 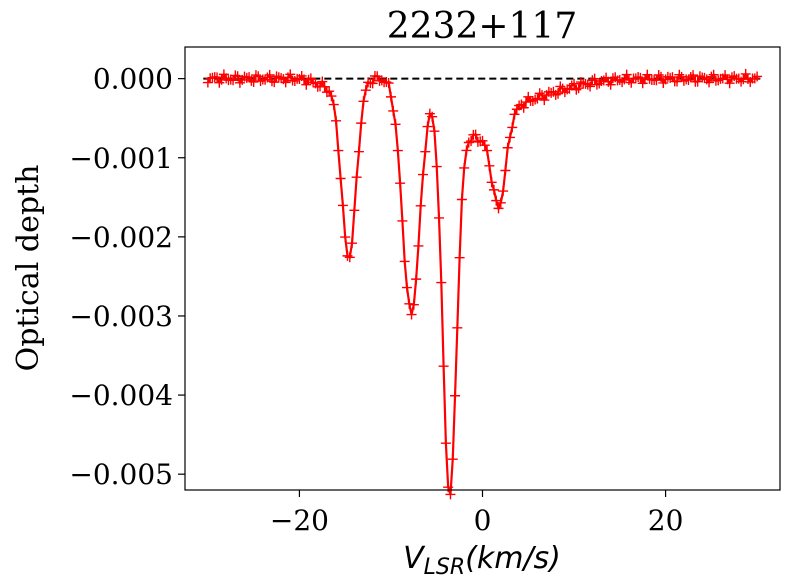 What do you see at coordinates (414, 558) in the screenshot?
I see `x-axis-label-main: V` at bounding box center [414, 558].